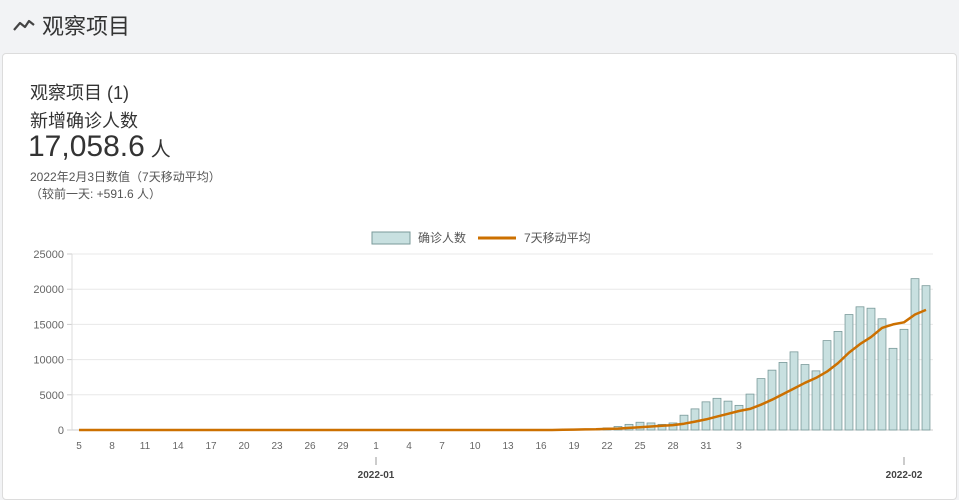 Image resolution: width=959 pixels, height=500 pixels. What do you see at coordinates (244, 446) in the screenshot?
I see `x-tick-label: 20` at bounding box center [244, 446].